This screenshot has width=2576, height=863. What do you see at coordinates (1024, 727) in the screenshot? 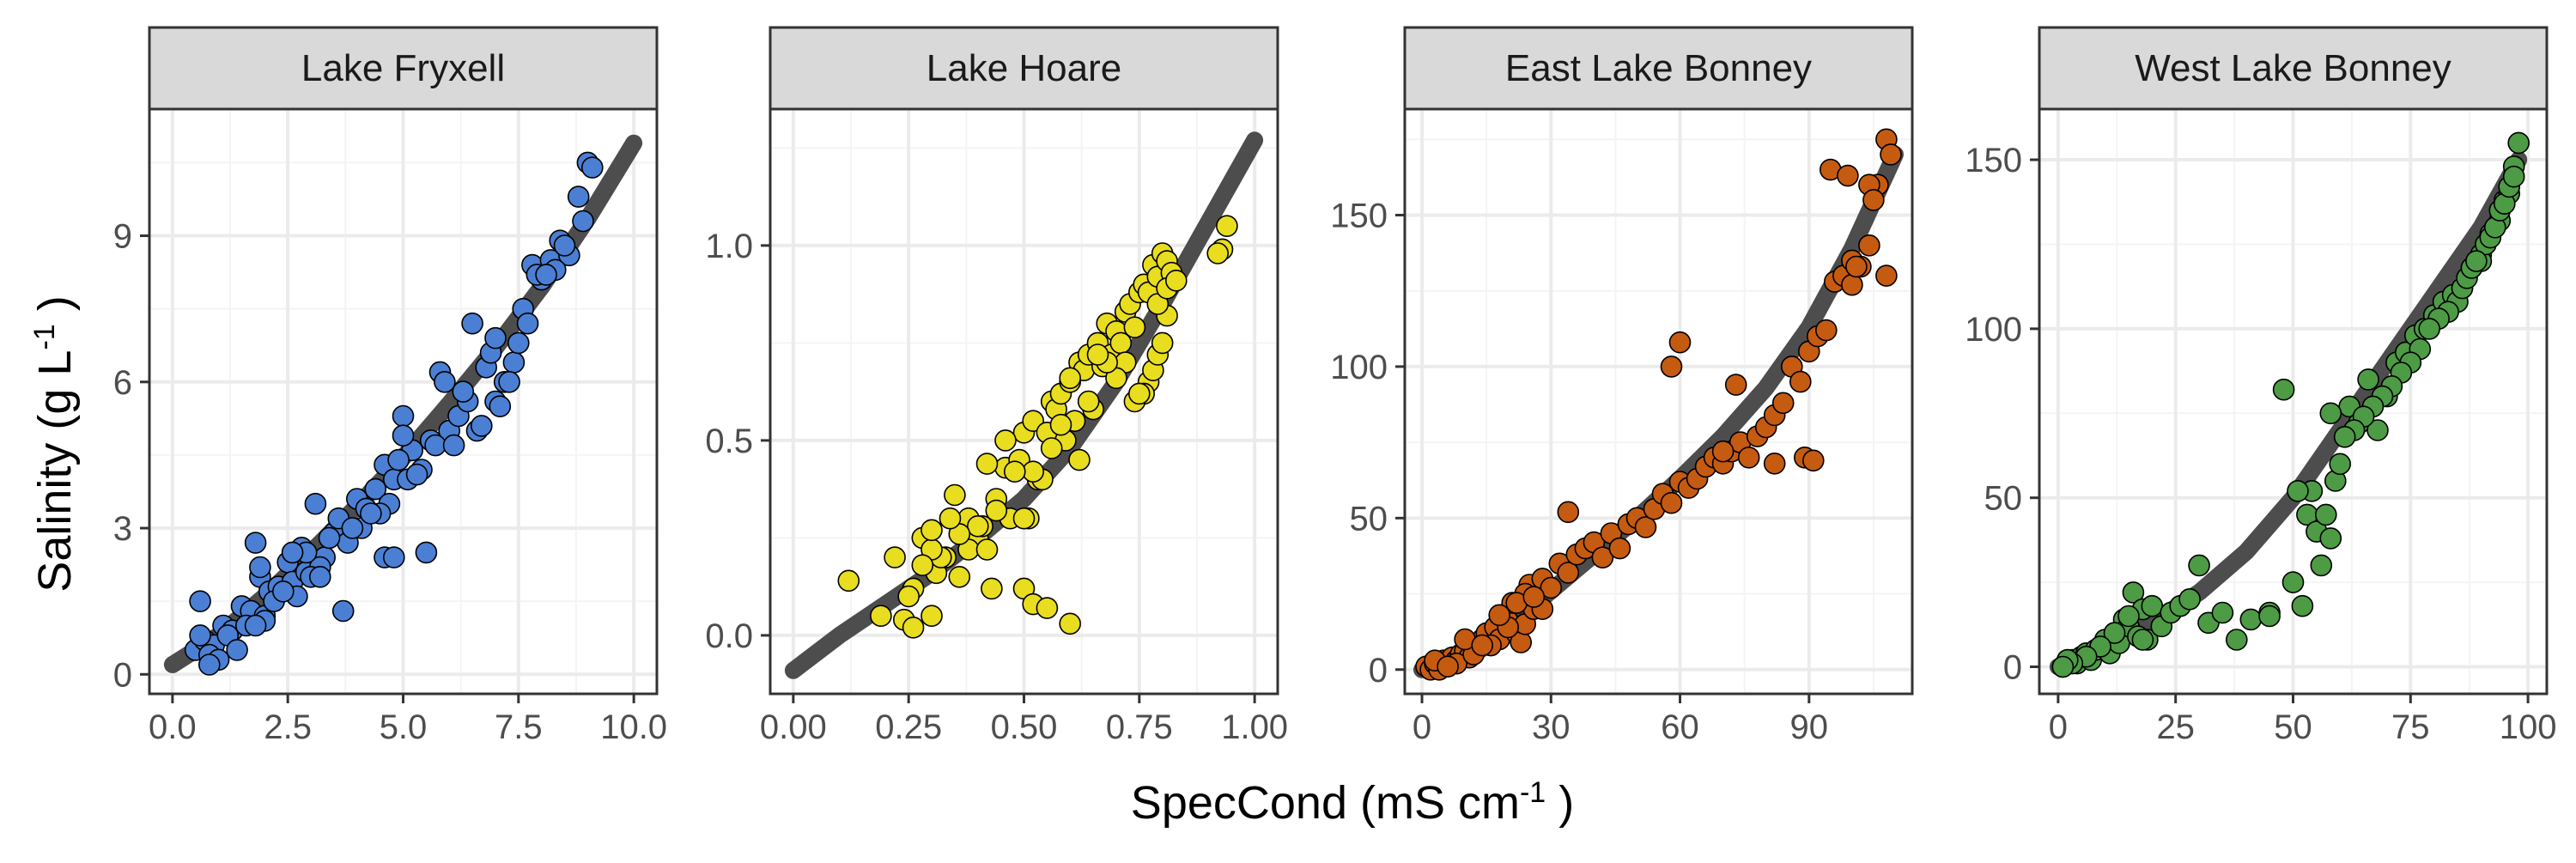
I see `x-tick-label: 0.50` at bounding box center [1024, 727].